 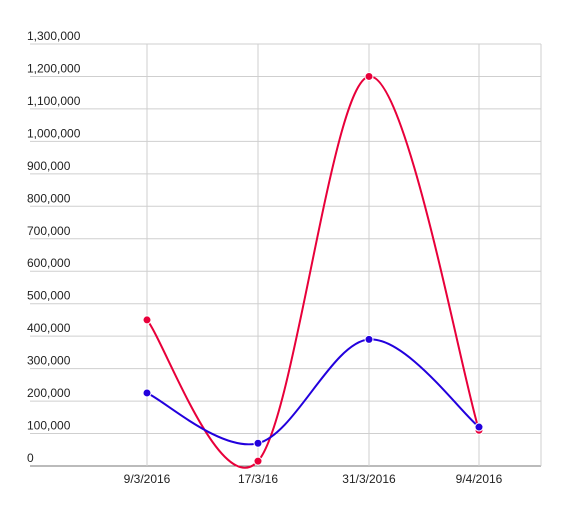 What do you see at coordinates (49, 426) in the screenshot?
I see `y-tick-label: 100,000` at bounding box center [49, 426].